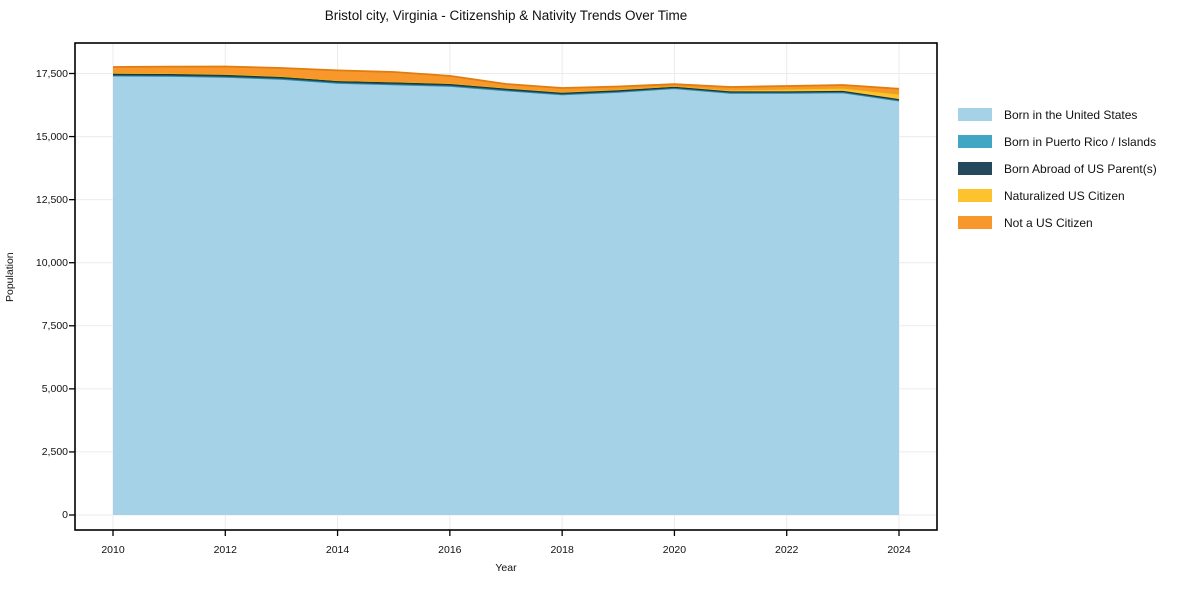  Describe the element at coordinates (65, 515) in the screenshot. I see `y-tick-label: 0` at that location.